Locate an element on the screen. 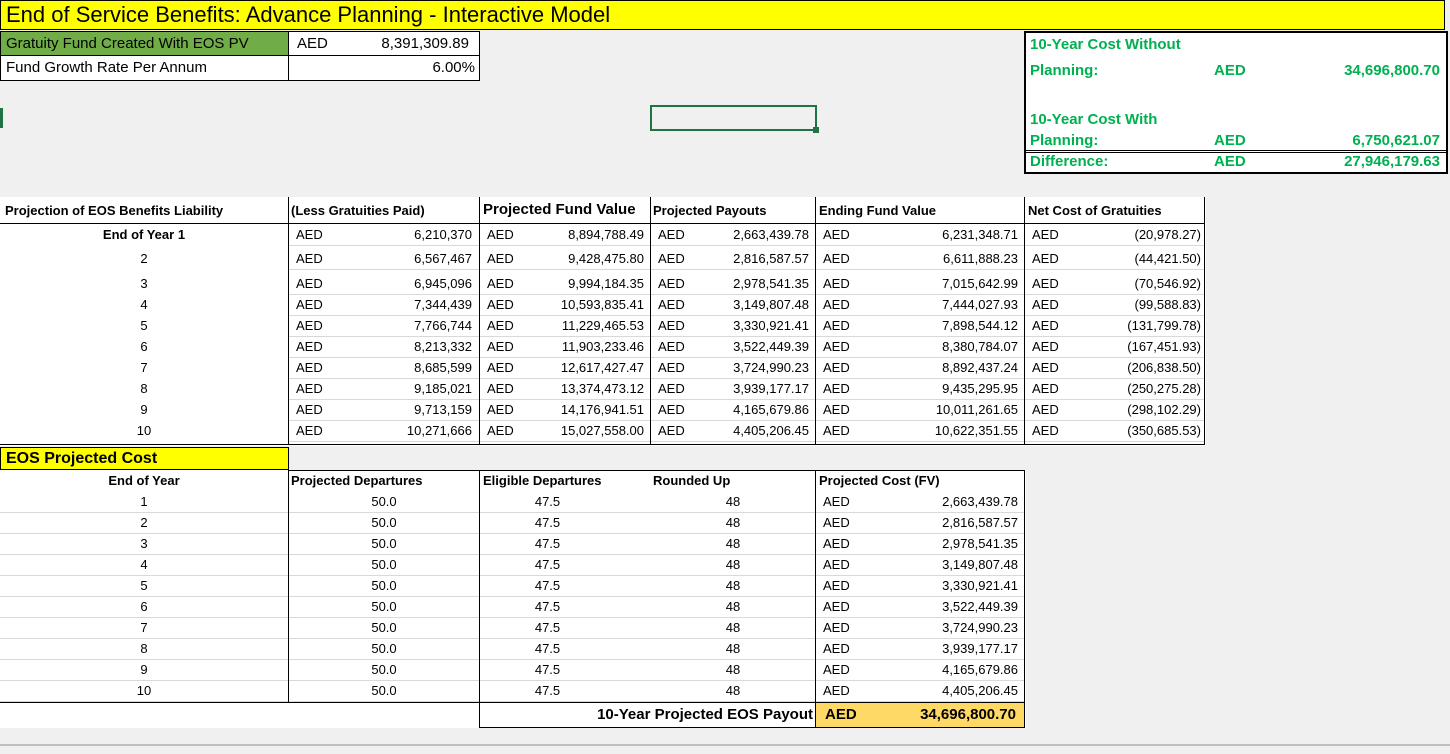  proj-year-cell: 2 is located at coordinates (144, 258).